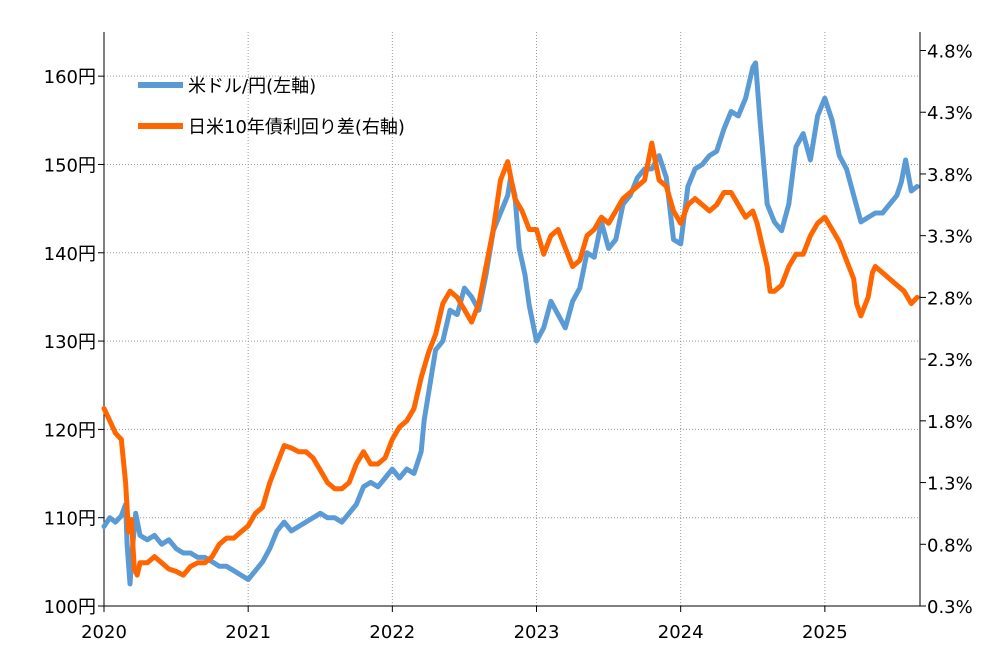 Image resolution: width=1000 pixels, height=661 pixels. What do you see at coordinates (950, 298) in the screenshot?
I see `right-axis-tick-label: 2.8%` at bounding box center [950, 298].